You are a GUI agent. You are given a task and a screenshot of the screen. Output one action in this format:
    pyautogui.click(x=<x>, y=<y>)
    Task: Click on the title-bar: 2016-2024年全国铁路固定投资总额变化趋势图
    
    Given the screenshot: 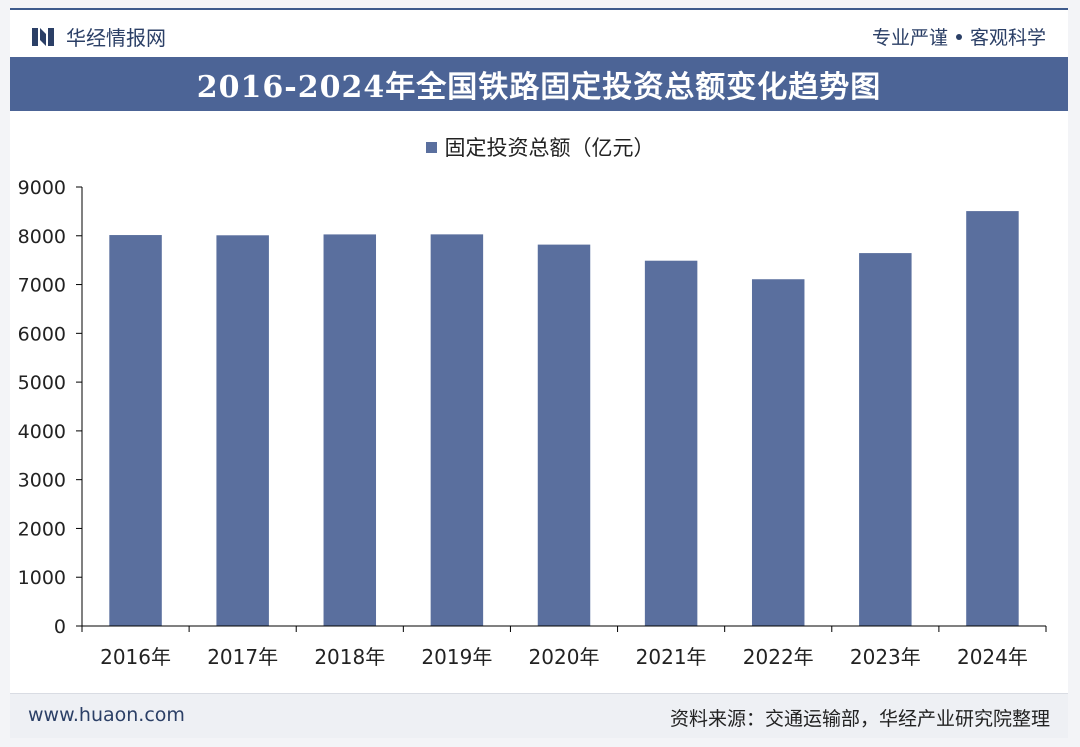 What is the action you would take?
    pyautogui.click(x=539, y=84)
    